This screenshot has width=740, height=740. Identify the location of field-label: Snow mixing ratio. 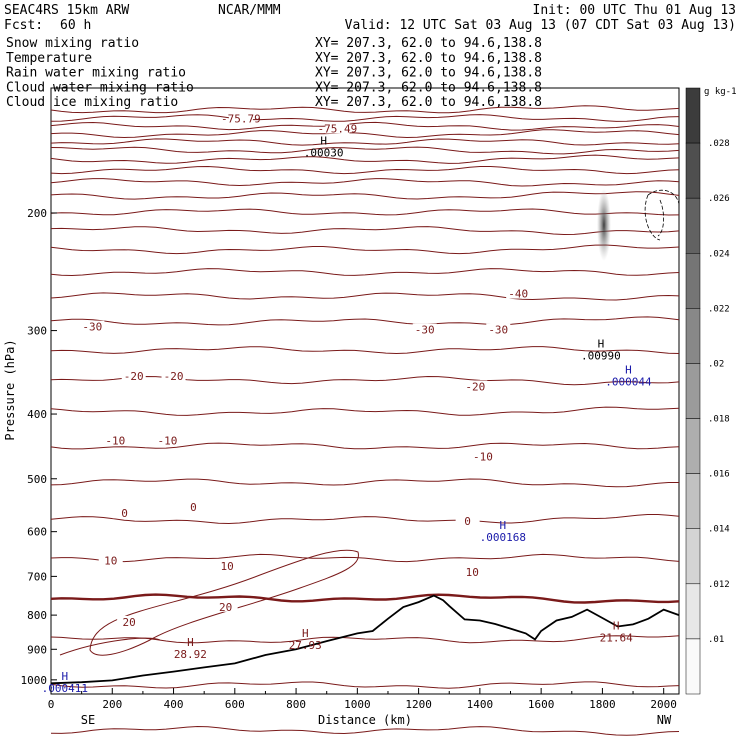
(72, 43).